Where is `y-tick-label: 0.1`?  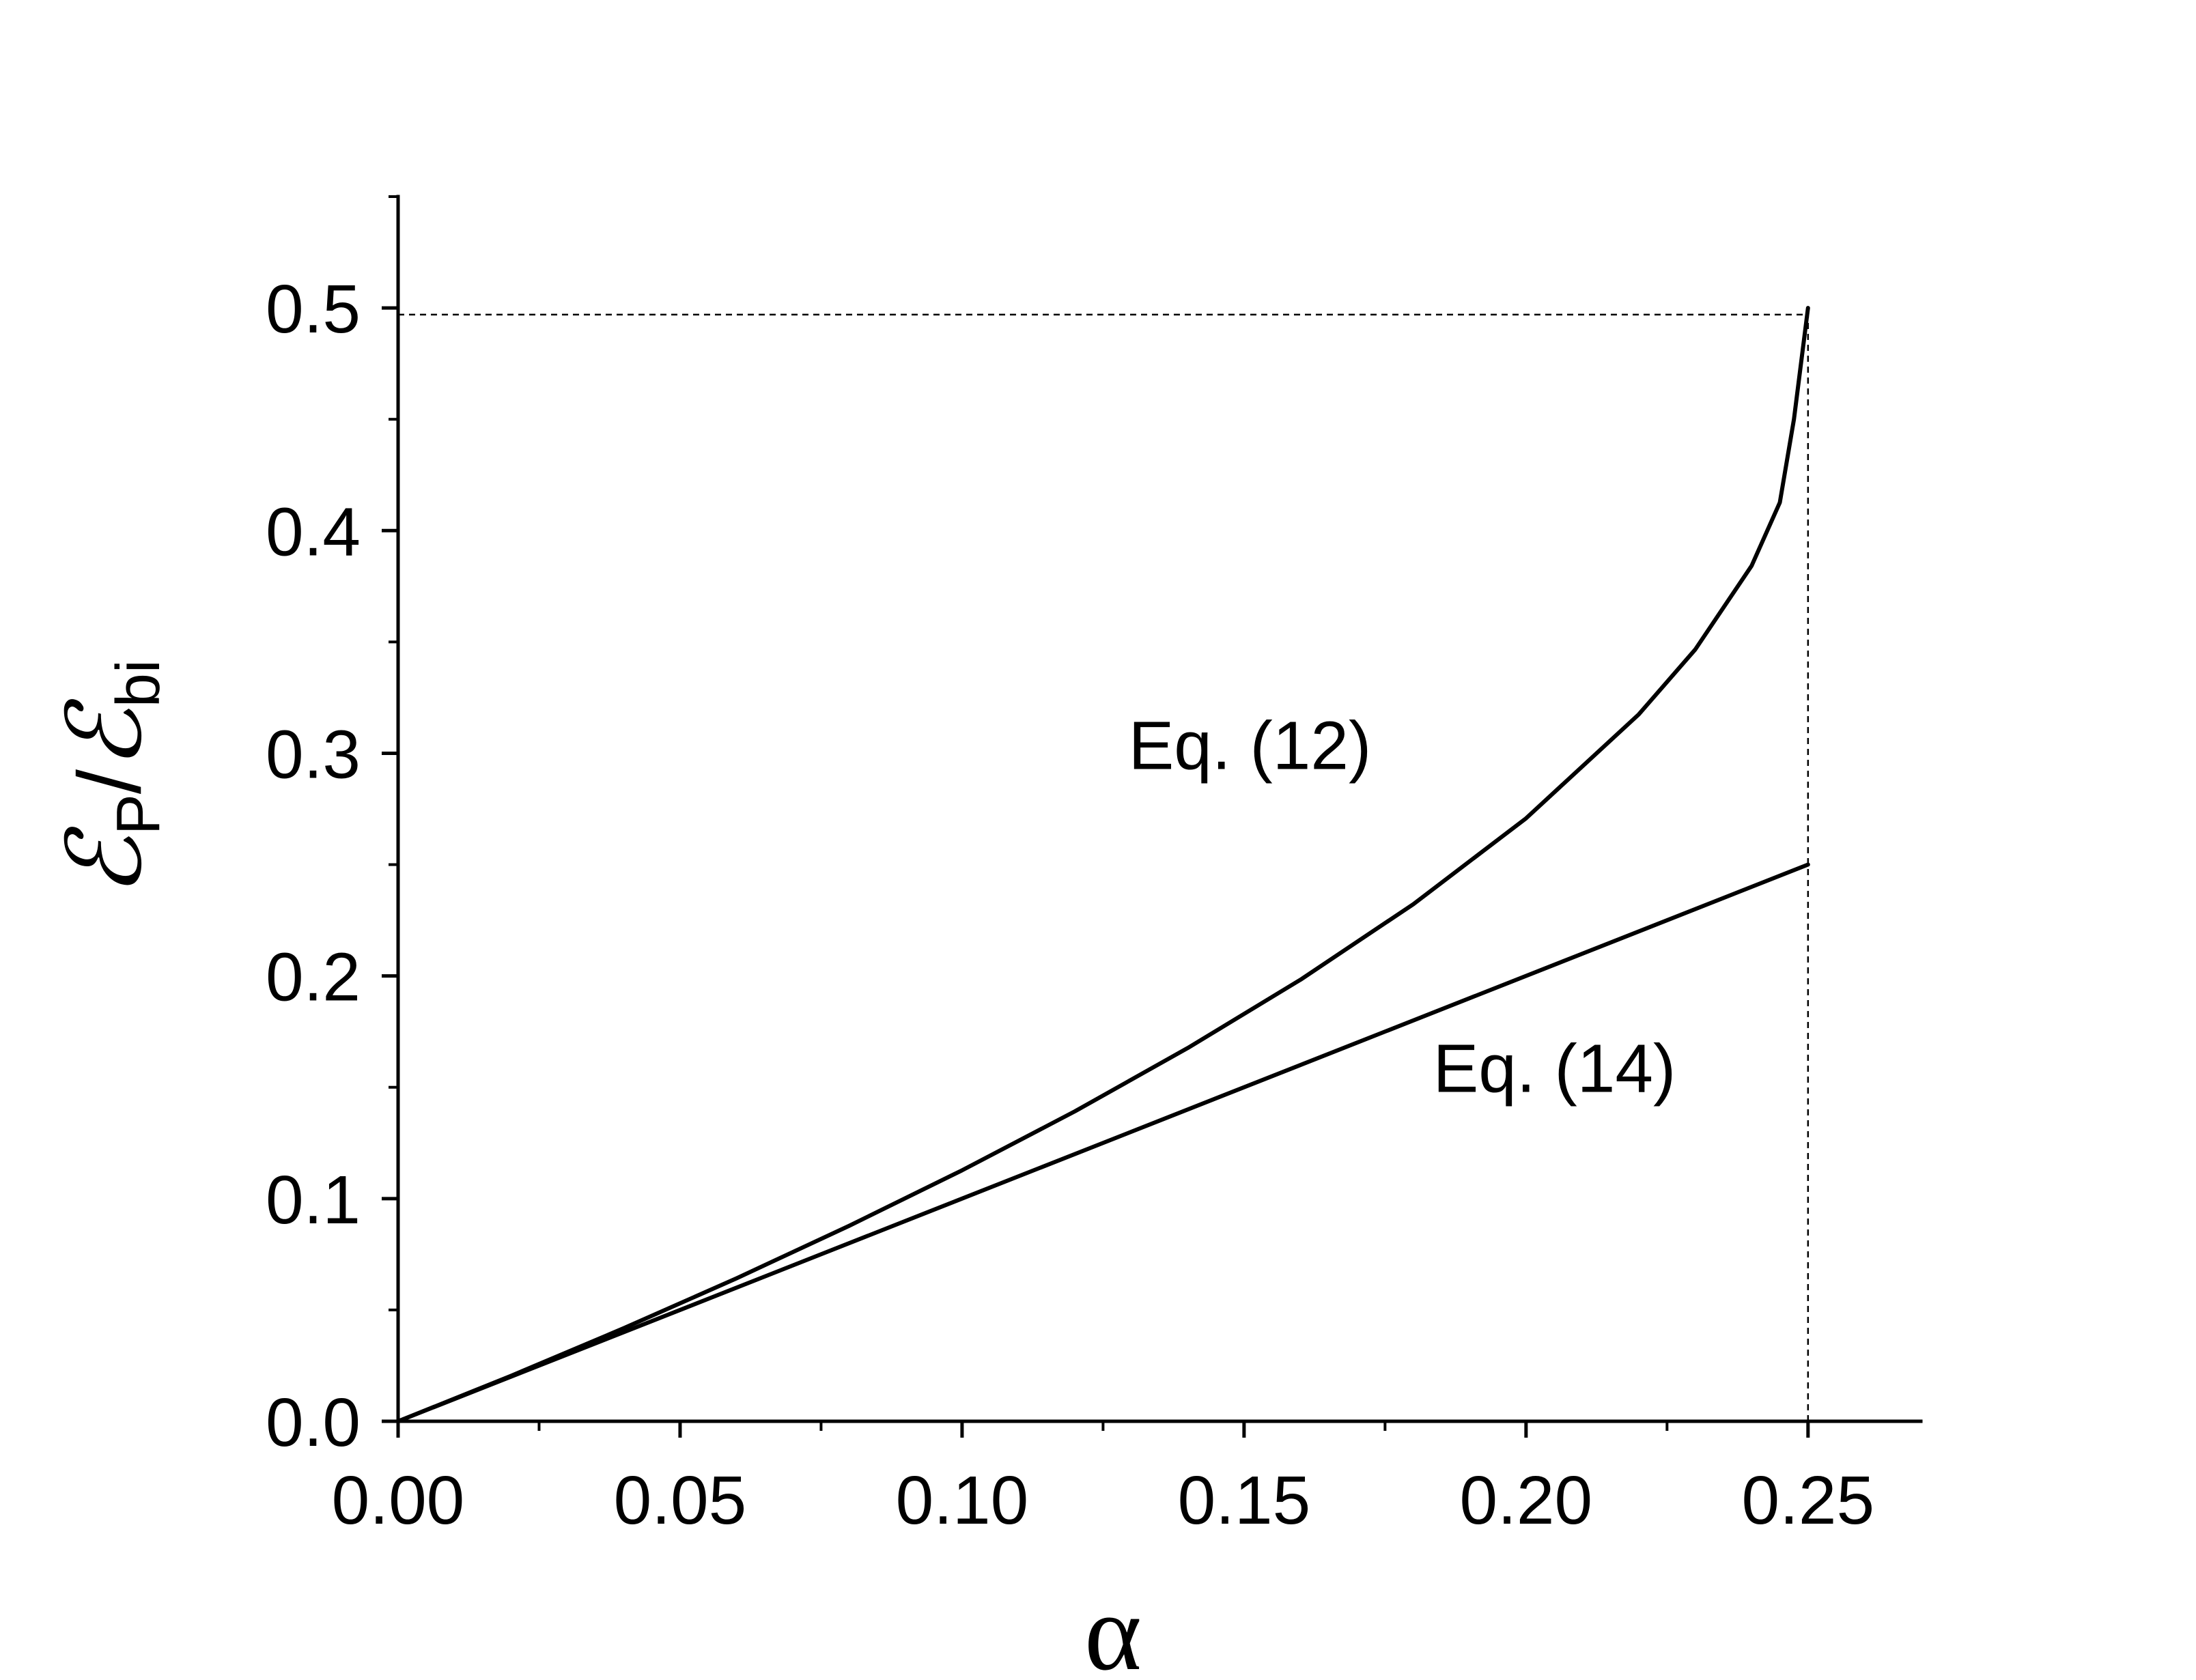
y-tick-label: 0.1 is located at coordinates (313, 1200).